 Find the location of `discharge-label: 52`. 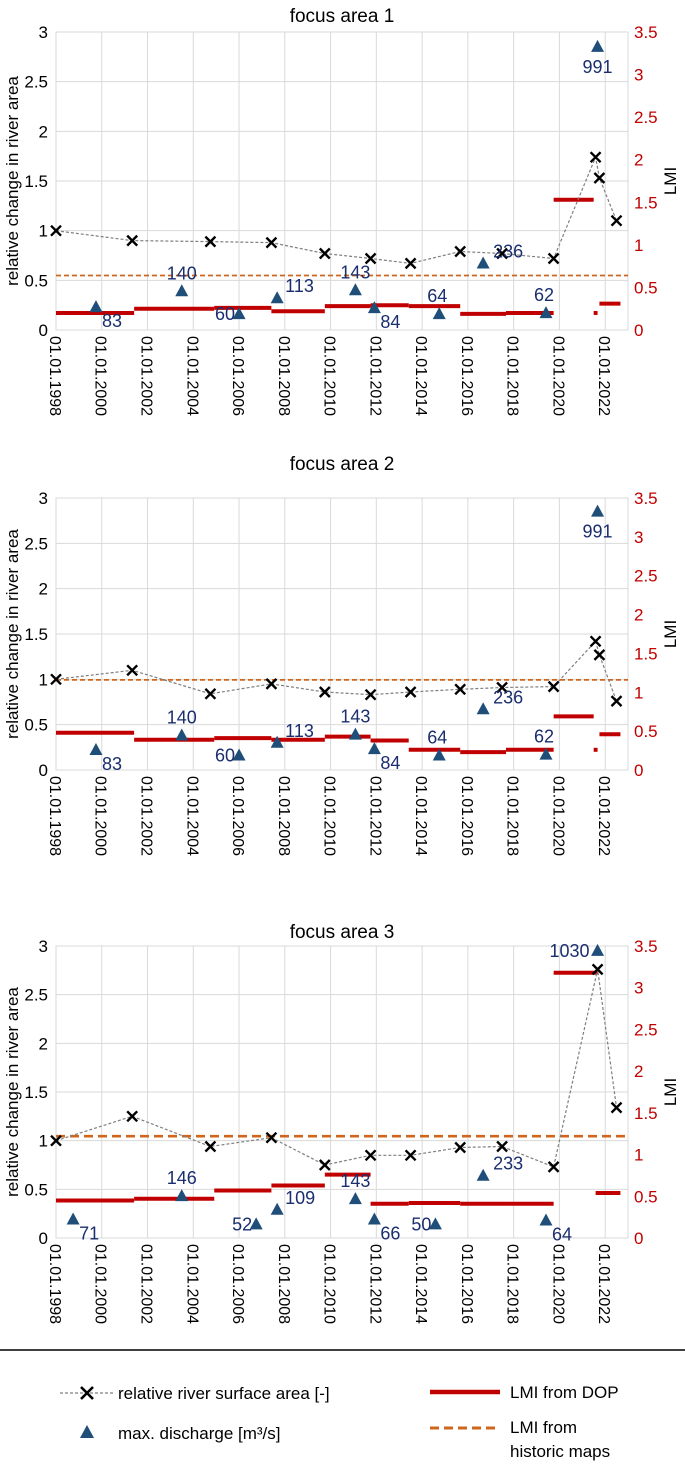

discharge-label: 52 is located at coordinates (242, 1224).